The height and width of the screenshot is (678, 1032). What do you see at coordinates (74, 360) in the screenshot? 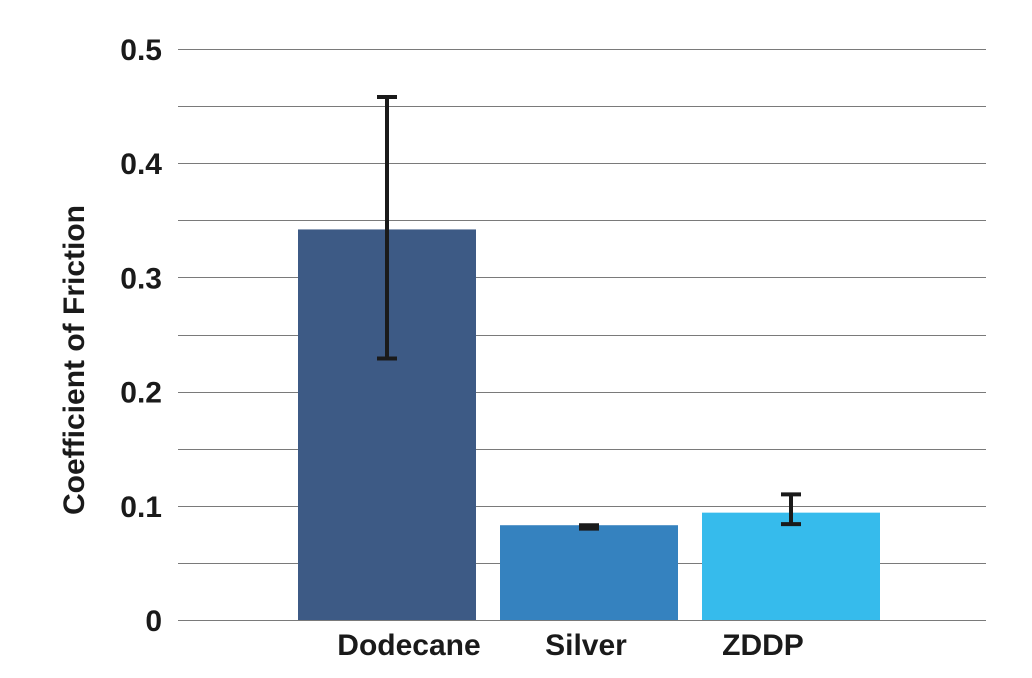
I see `y-axis-title: Coefficient of Friction` at bounding box center [74, 360].